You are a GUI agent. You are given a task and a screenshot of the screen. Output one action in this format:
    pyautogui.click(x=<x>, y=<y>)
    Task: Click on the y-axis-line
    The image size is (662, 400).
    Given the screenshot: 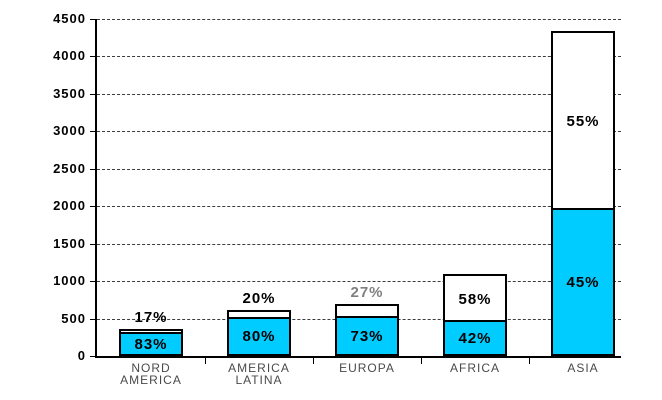 What is the action you would take?
    pyautogui.click(x=96, y=188)
    